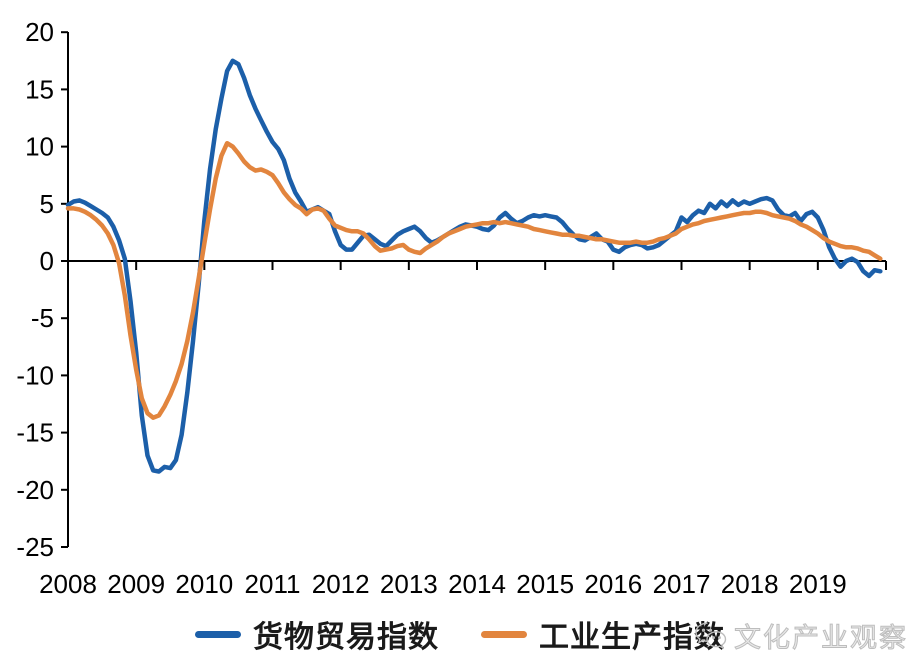 This screenshot has height=667, width=920. Describe the element at coordinates (47, 261) in the screenshot. I see `y-tick-label: 0` at that location.